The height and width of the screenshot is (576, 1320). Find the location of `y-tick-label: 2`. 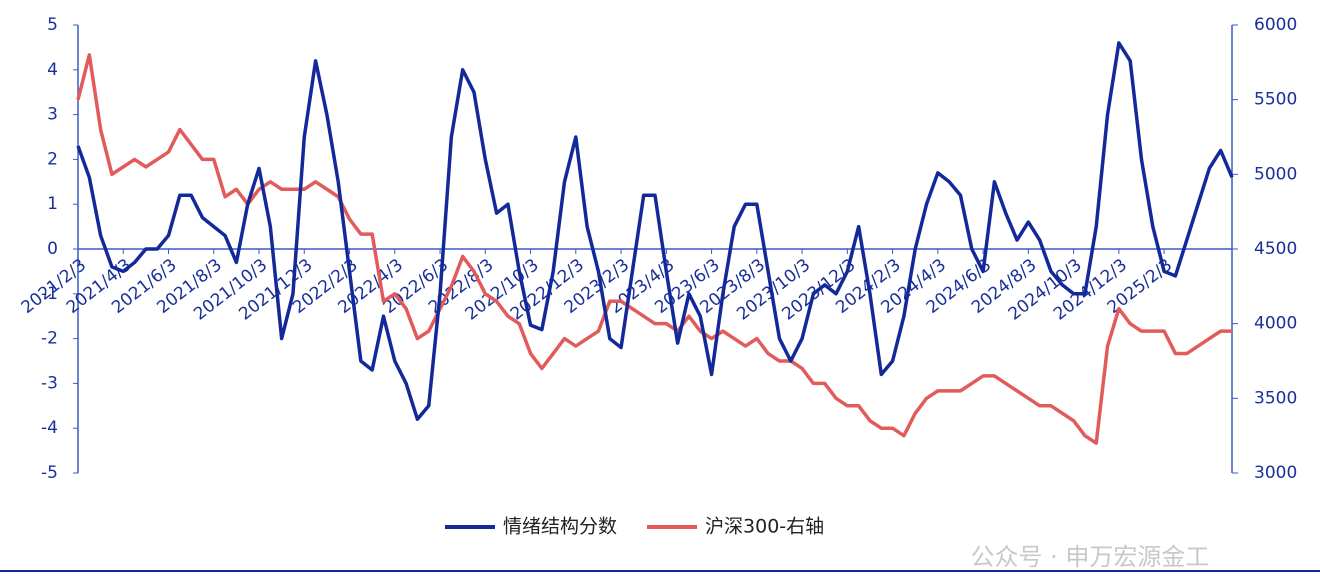

y-tick-label: 2 is located at coordinates (52, 159).